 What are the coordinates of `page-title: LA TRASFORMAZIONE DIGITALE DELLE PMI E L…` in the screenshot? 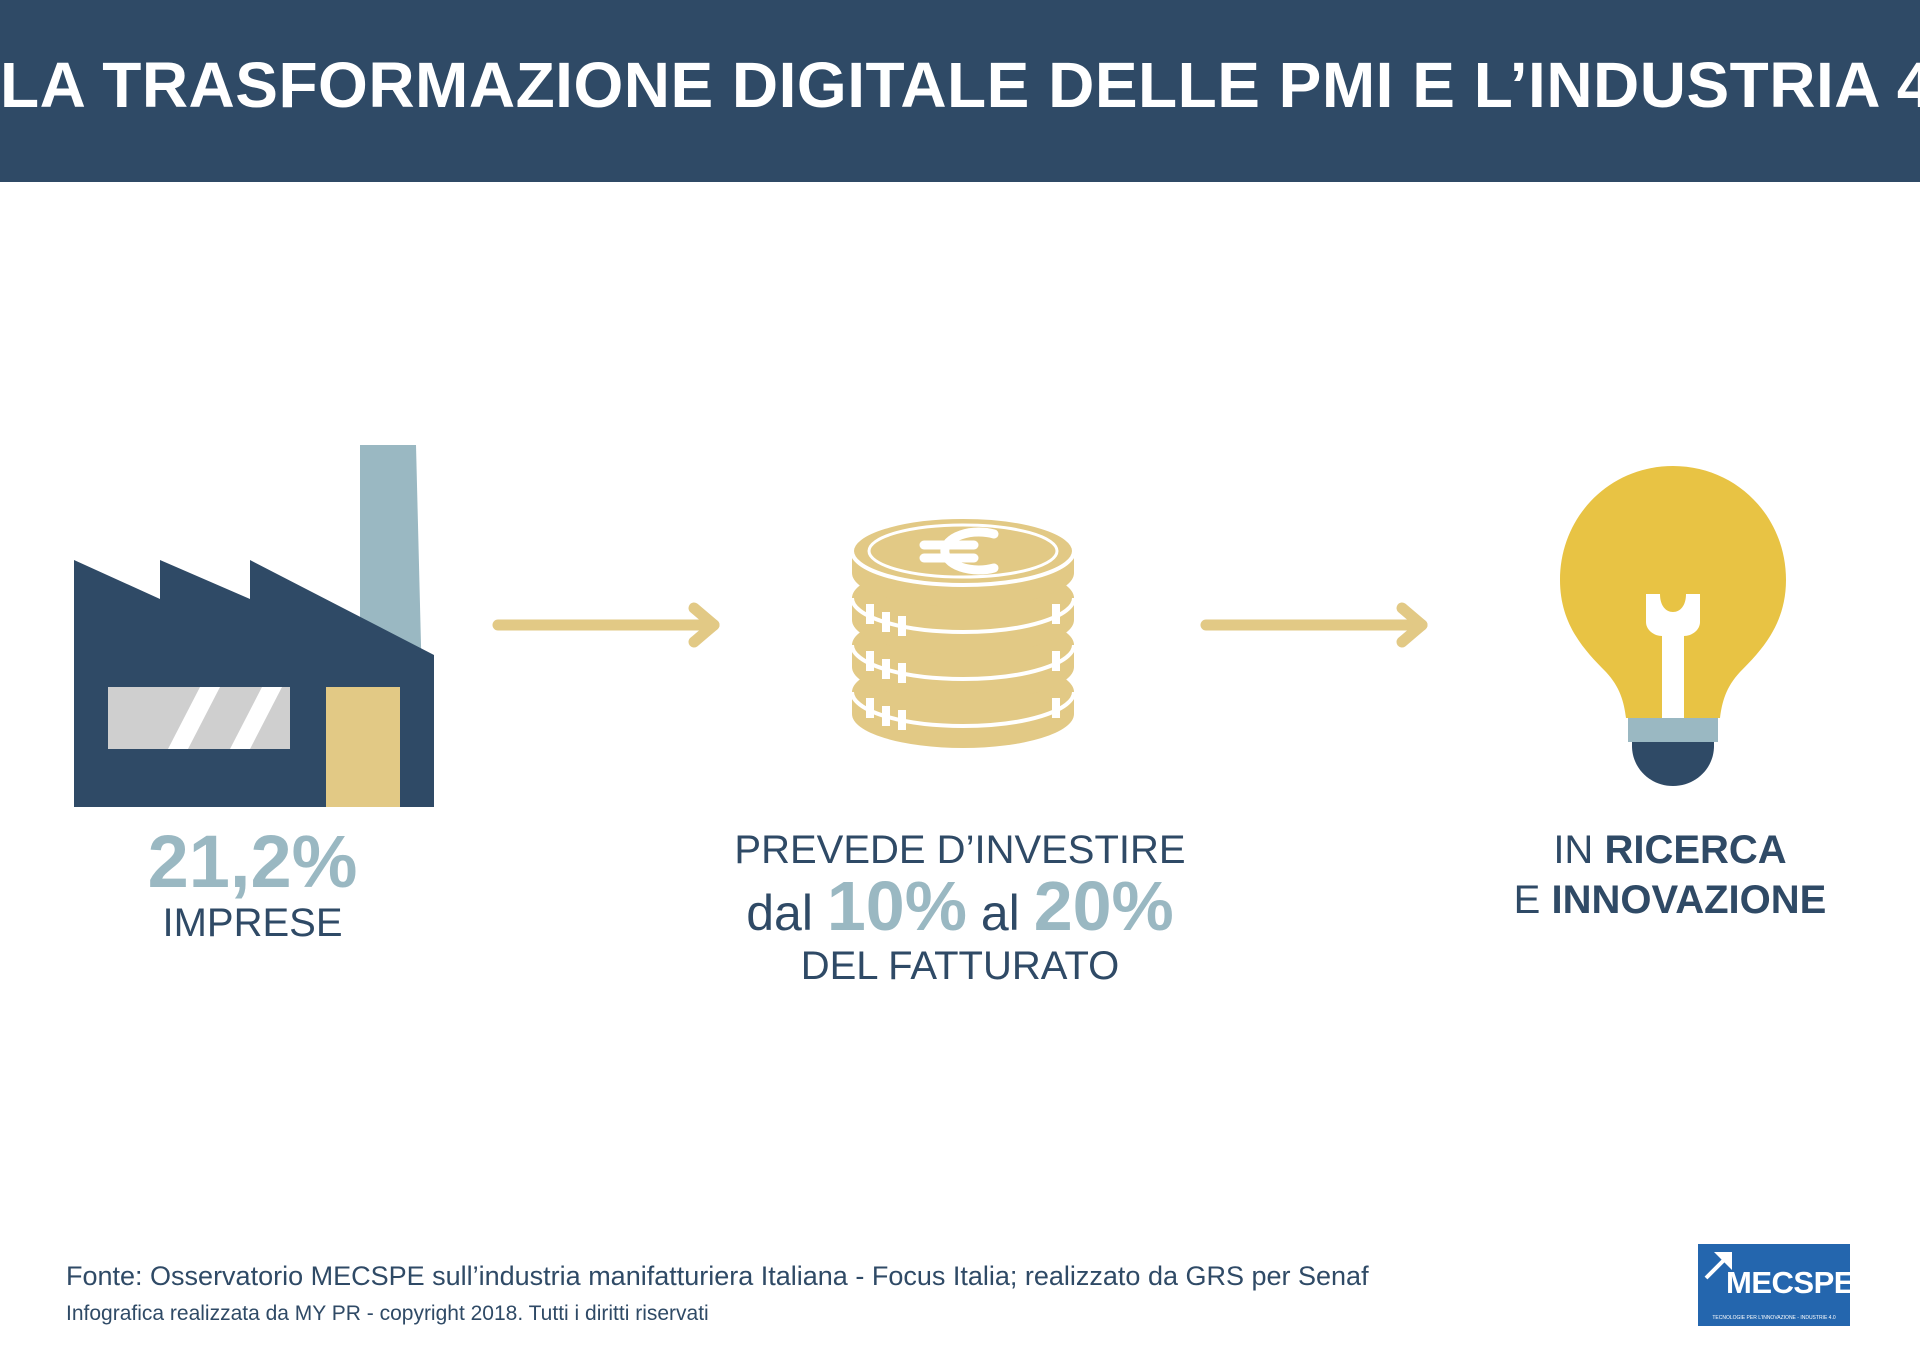 It's located at (960, 85).